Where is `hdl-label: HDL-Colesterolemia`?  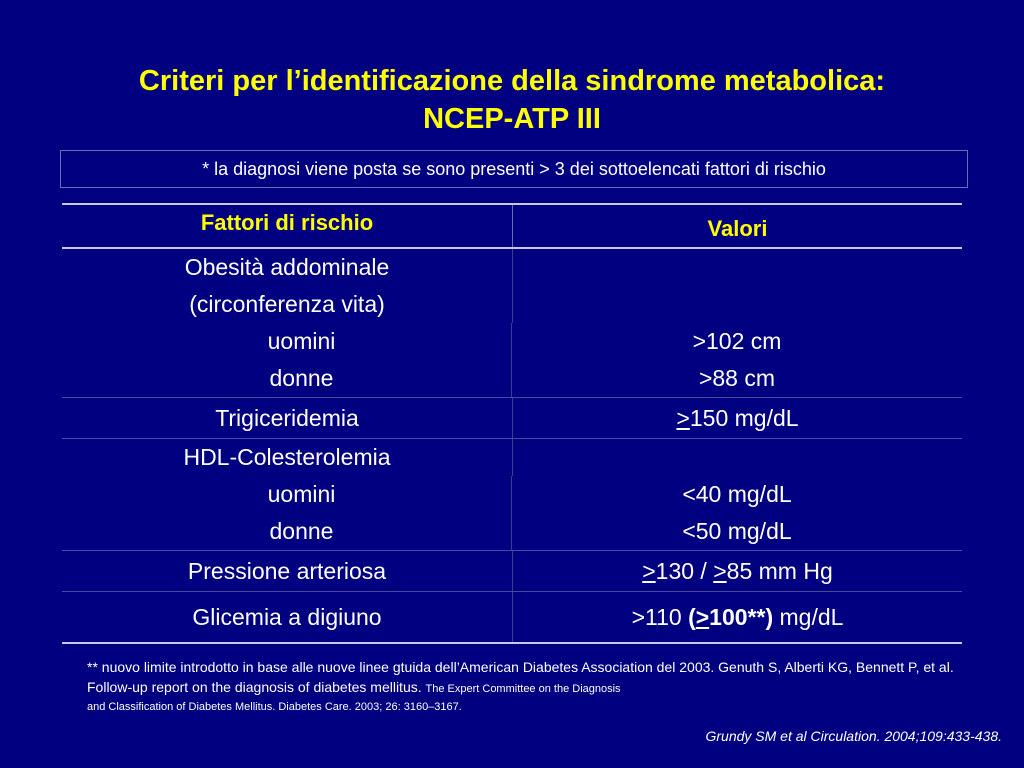
hdl-label: HDL-Colesterolemia is located at coordinates (287, 457).